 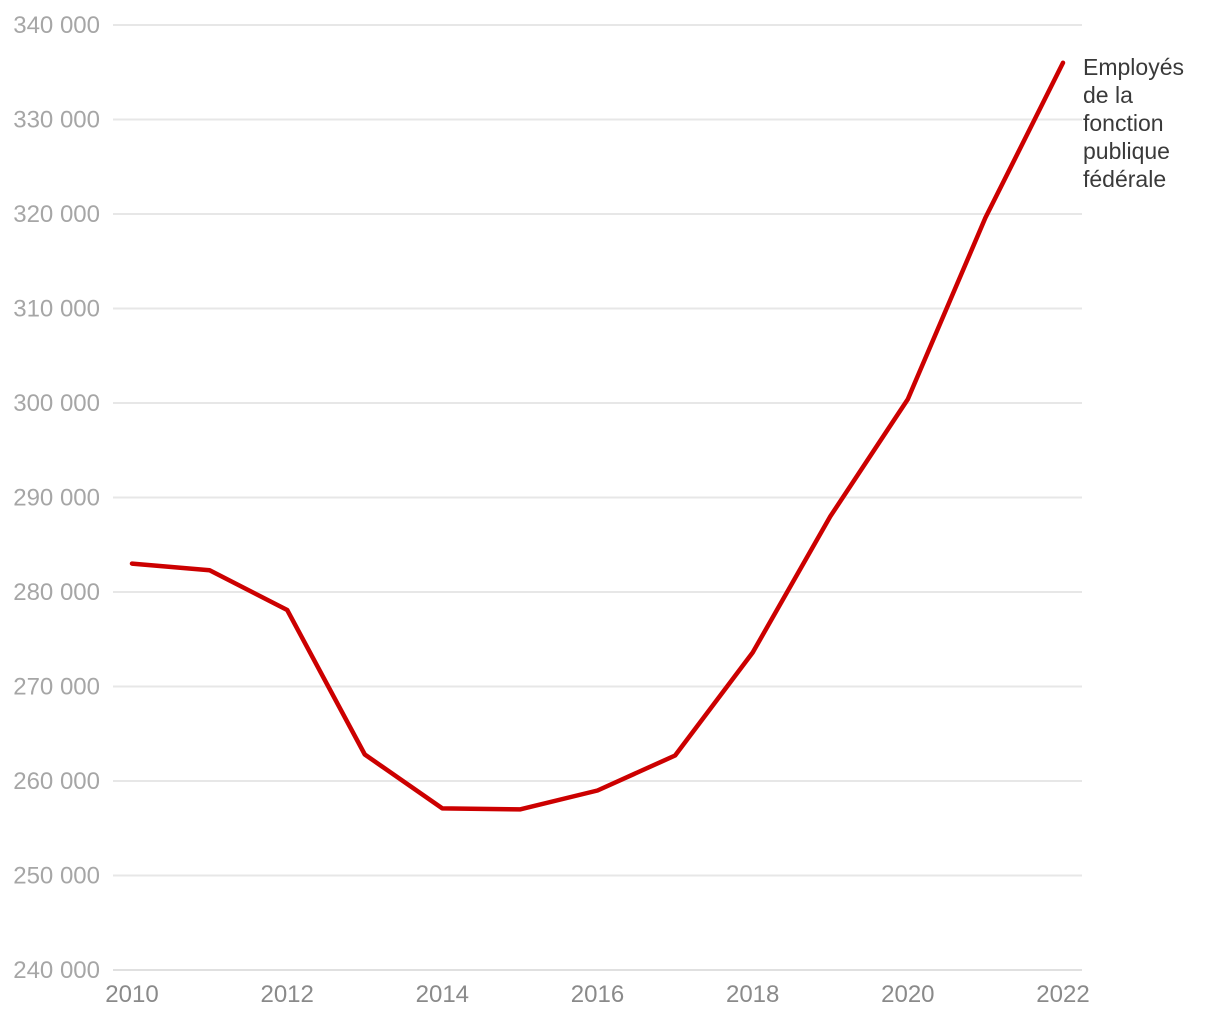 What do you see at coordinates (597, 994) in the screenshot?
I see `x-tick-label: 2016` at bounding box center [597, 994].